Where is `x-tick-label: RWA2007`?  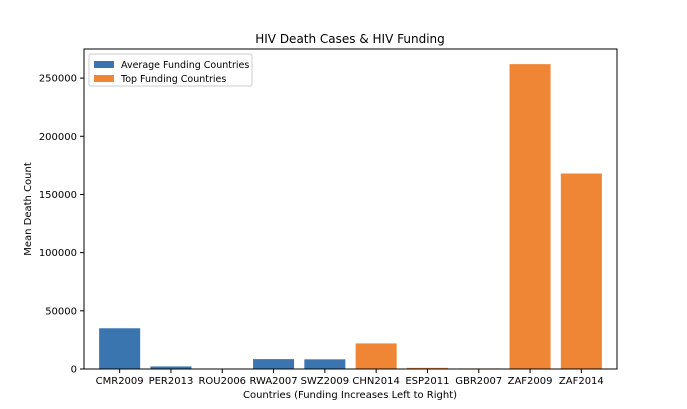 x-tick-label: RWA2007 is located at coordinates (273, 381).